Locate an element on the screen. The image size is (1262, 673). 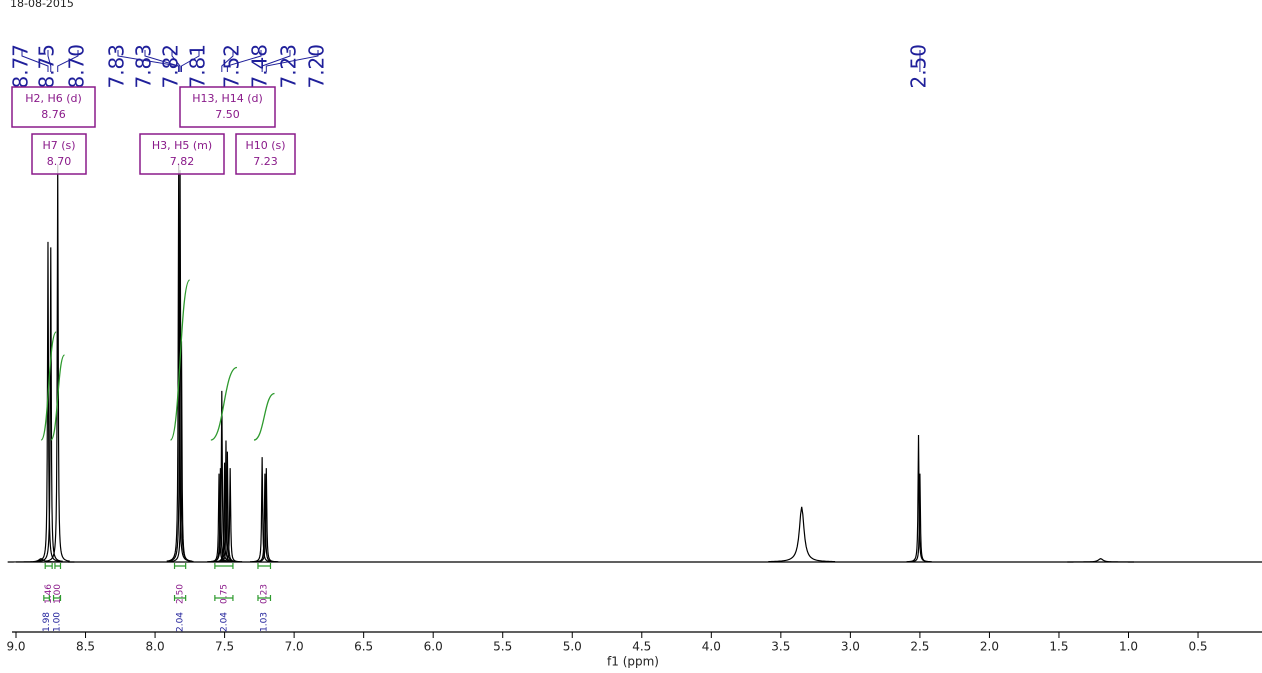
x-tick-label: 4.0 is located at coordinates (711, 647).